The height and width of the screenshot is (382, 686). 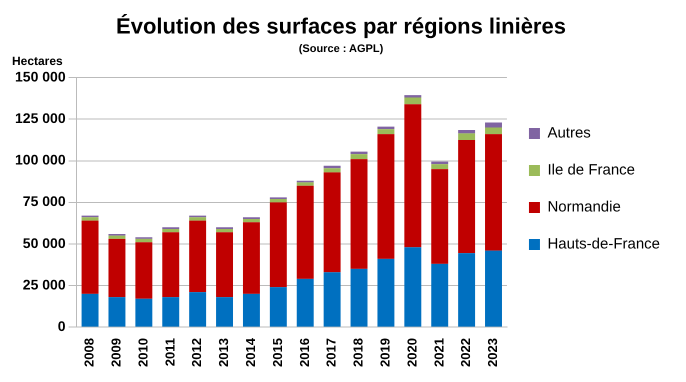 What do you see at coordinates (385, 352) in the screenshot?
I see `x-tick-label: 2019` at bounding box center [385, 352].